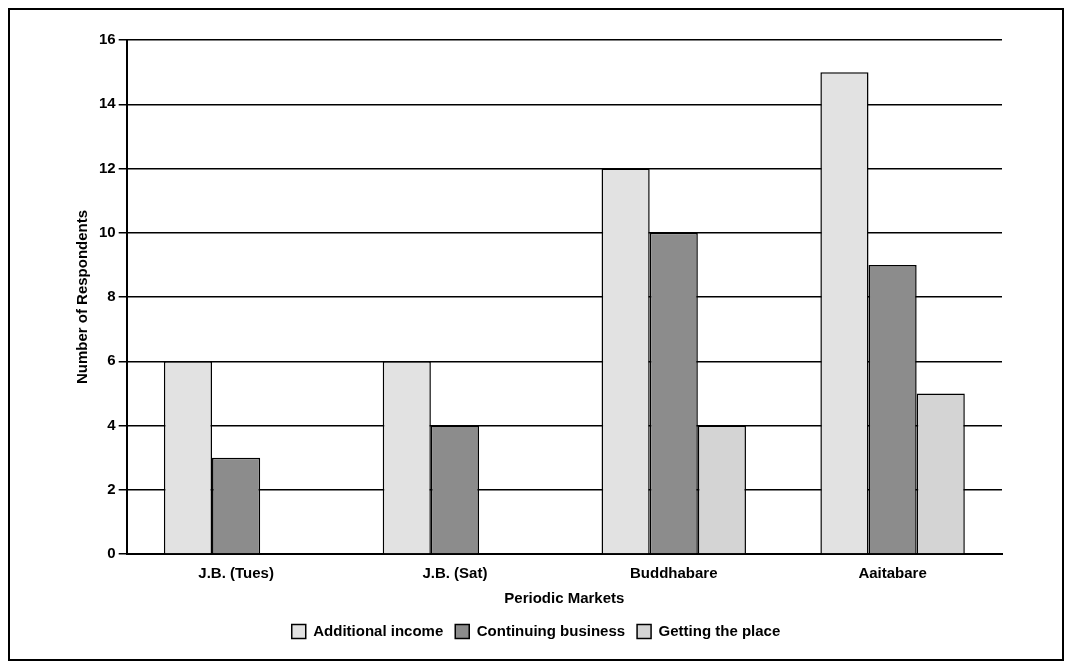  I want to click on x-tick-label: Buddhabare, so click(674, 573).